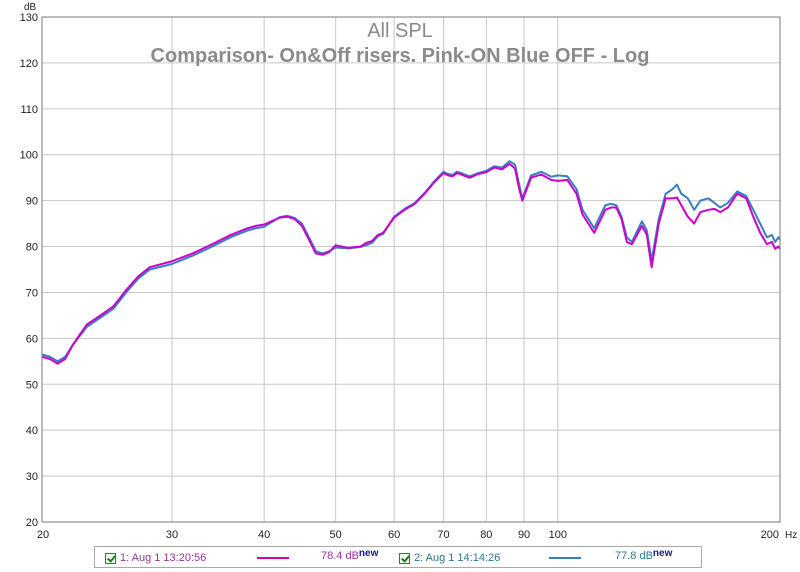  Describe the element at coordinates (394, 535) in the screenshot. I see `x-tick-label: 60` at that location.